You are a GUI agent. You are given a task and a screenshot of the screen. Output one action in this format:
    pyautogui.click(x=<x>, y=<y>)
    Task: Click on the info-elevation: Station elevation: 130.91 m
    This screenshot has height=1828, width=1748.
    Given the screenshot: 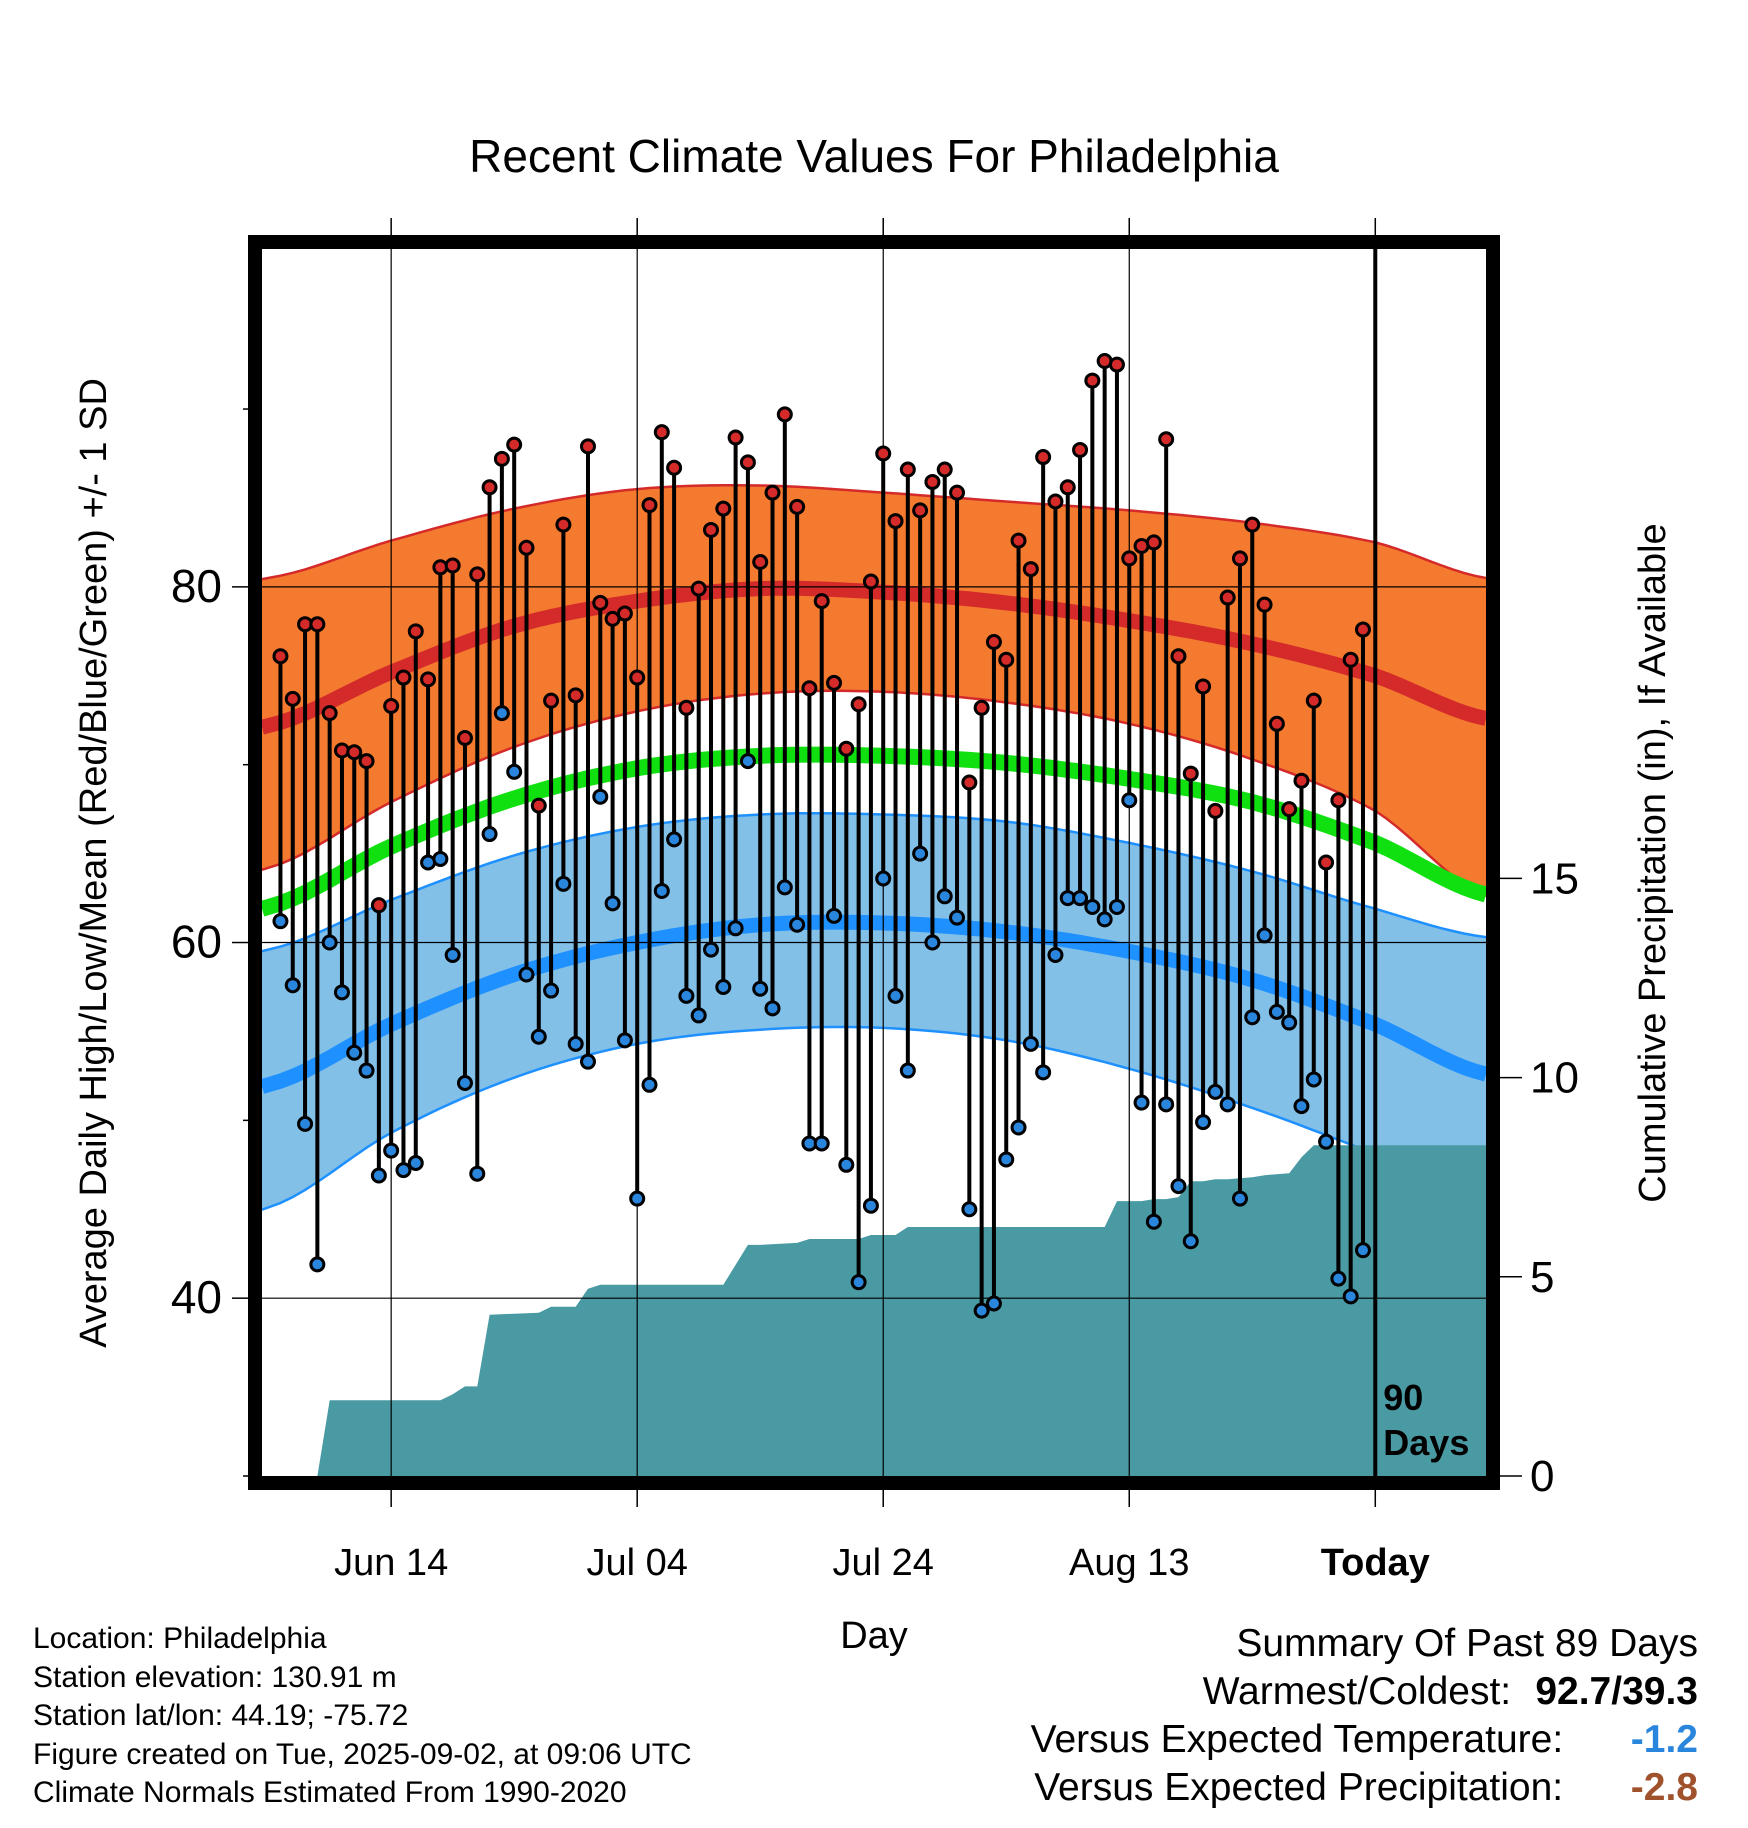 What is the action you would take?
    pyautogui.click(x=215, y=1677)
    